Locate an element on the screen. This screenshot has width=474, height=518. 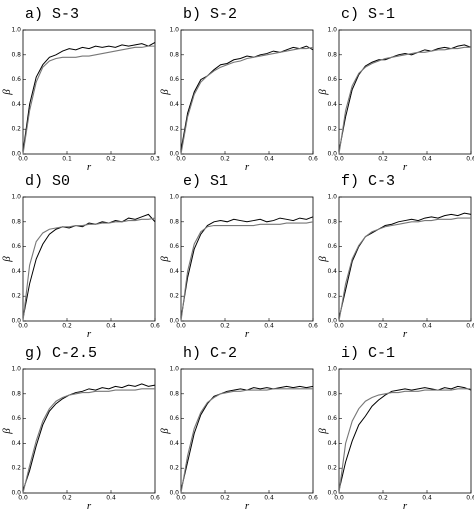
panel-title: h) C-2 is located at coordinates (210, 353).